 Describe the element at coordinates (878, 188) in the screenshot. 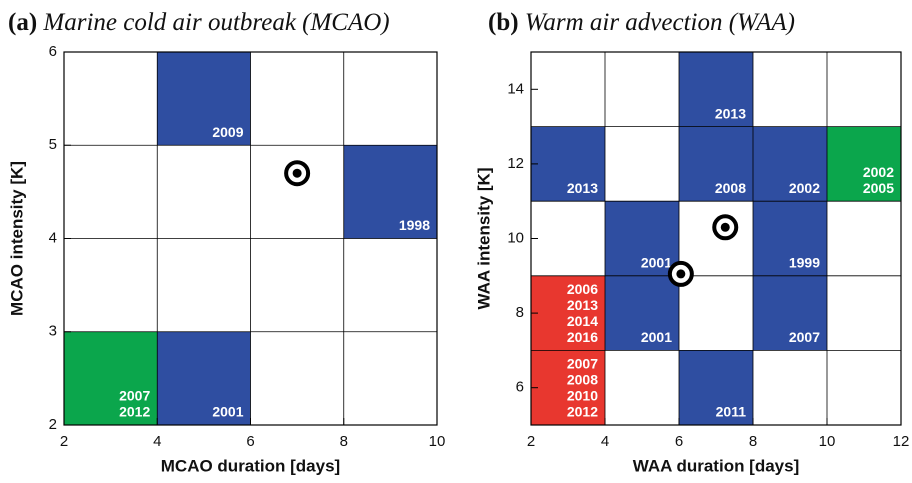

I see `cell-label: 2005` at that location.